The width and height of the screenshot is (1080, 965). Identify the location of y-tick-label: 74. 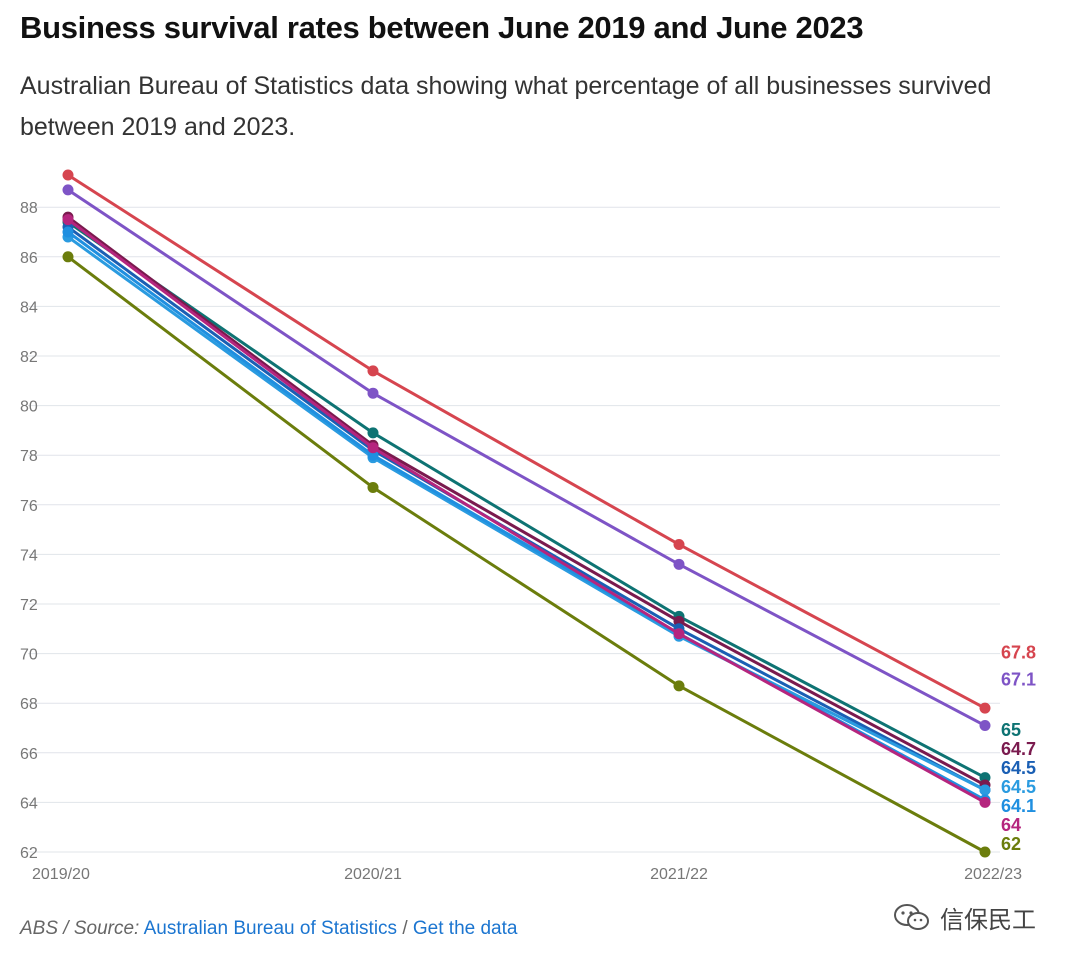
(29, 555).